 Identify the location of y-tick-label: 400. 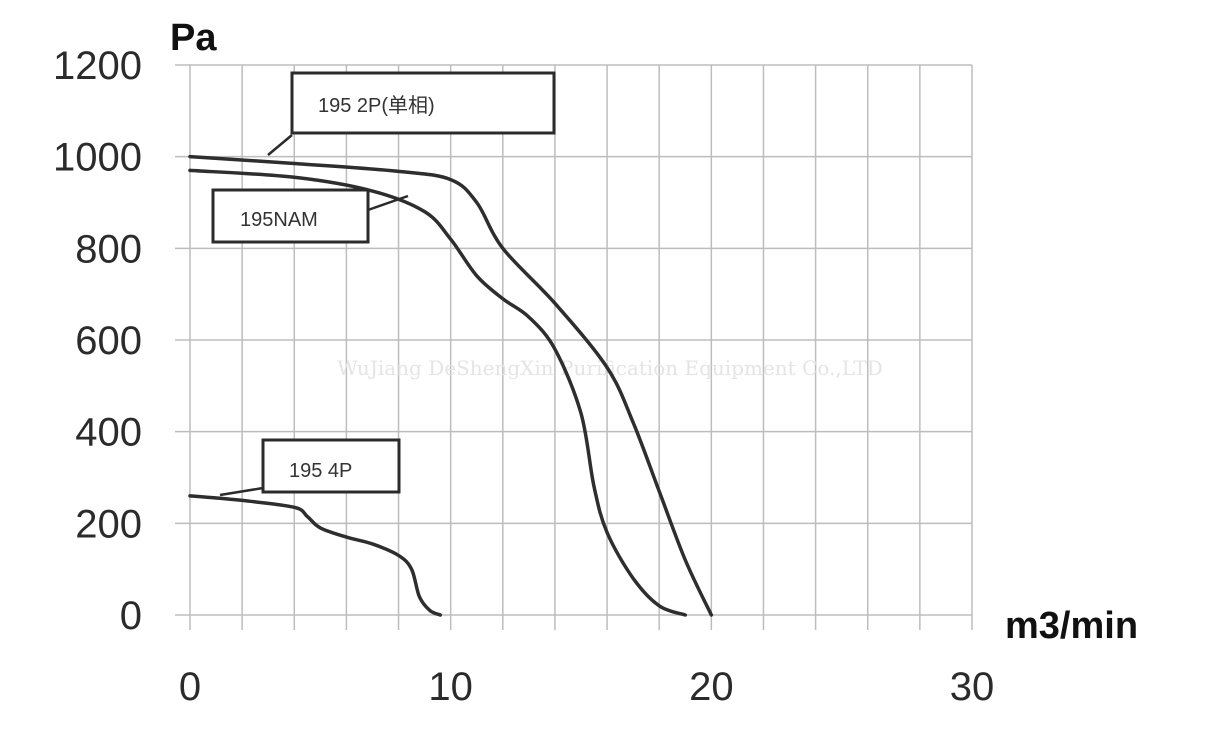
(108, 433).